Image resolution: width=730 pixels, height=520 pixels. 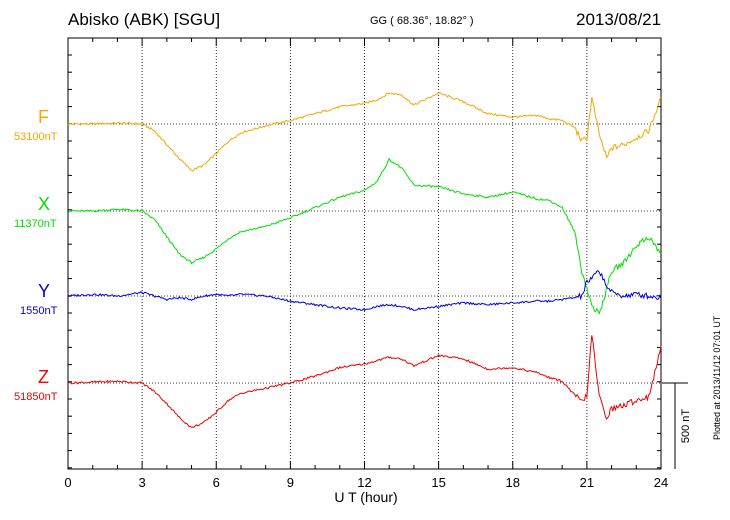 What do you see at coordinates (39, 311) in the screenshot?
I see `channel-y-baseline: 1550nT` at bounding box center [39, 311].